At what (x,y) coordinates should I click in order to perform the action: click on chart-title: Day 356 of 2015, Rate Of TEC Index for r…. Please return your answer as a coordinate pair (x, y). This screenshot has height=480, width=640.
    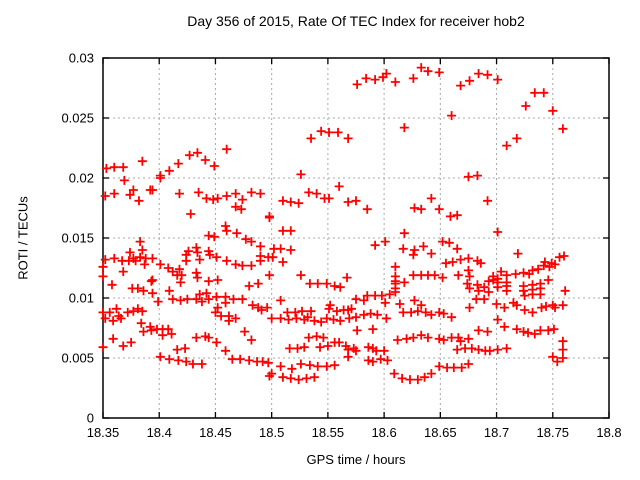
    Looking at the image, I should click on (356, 21).